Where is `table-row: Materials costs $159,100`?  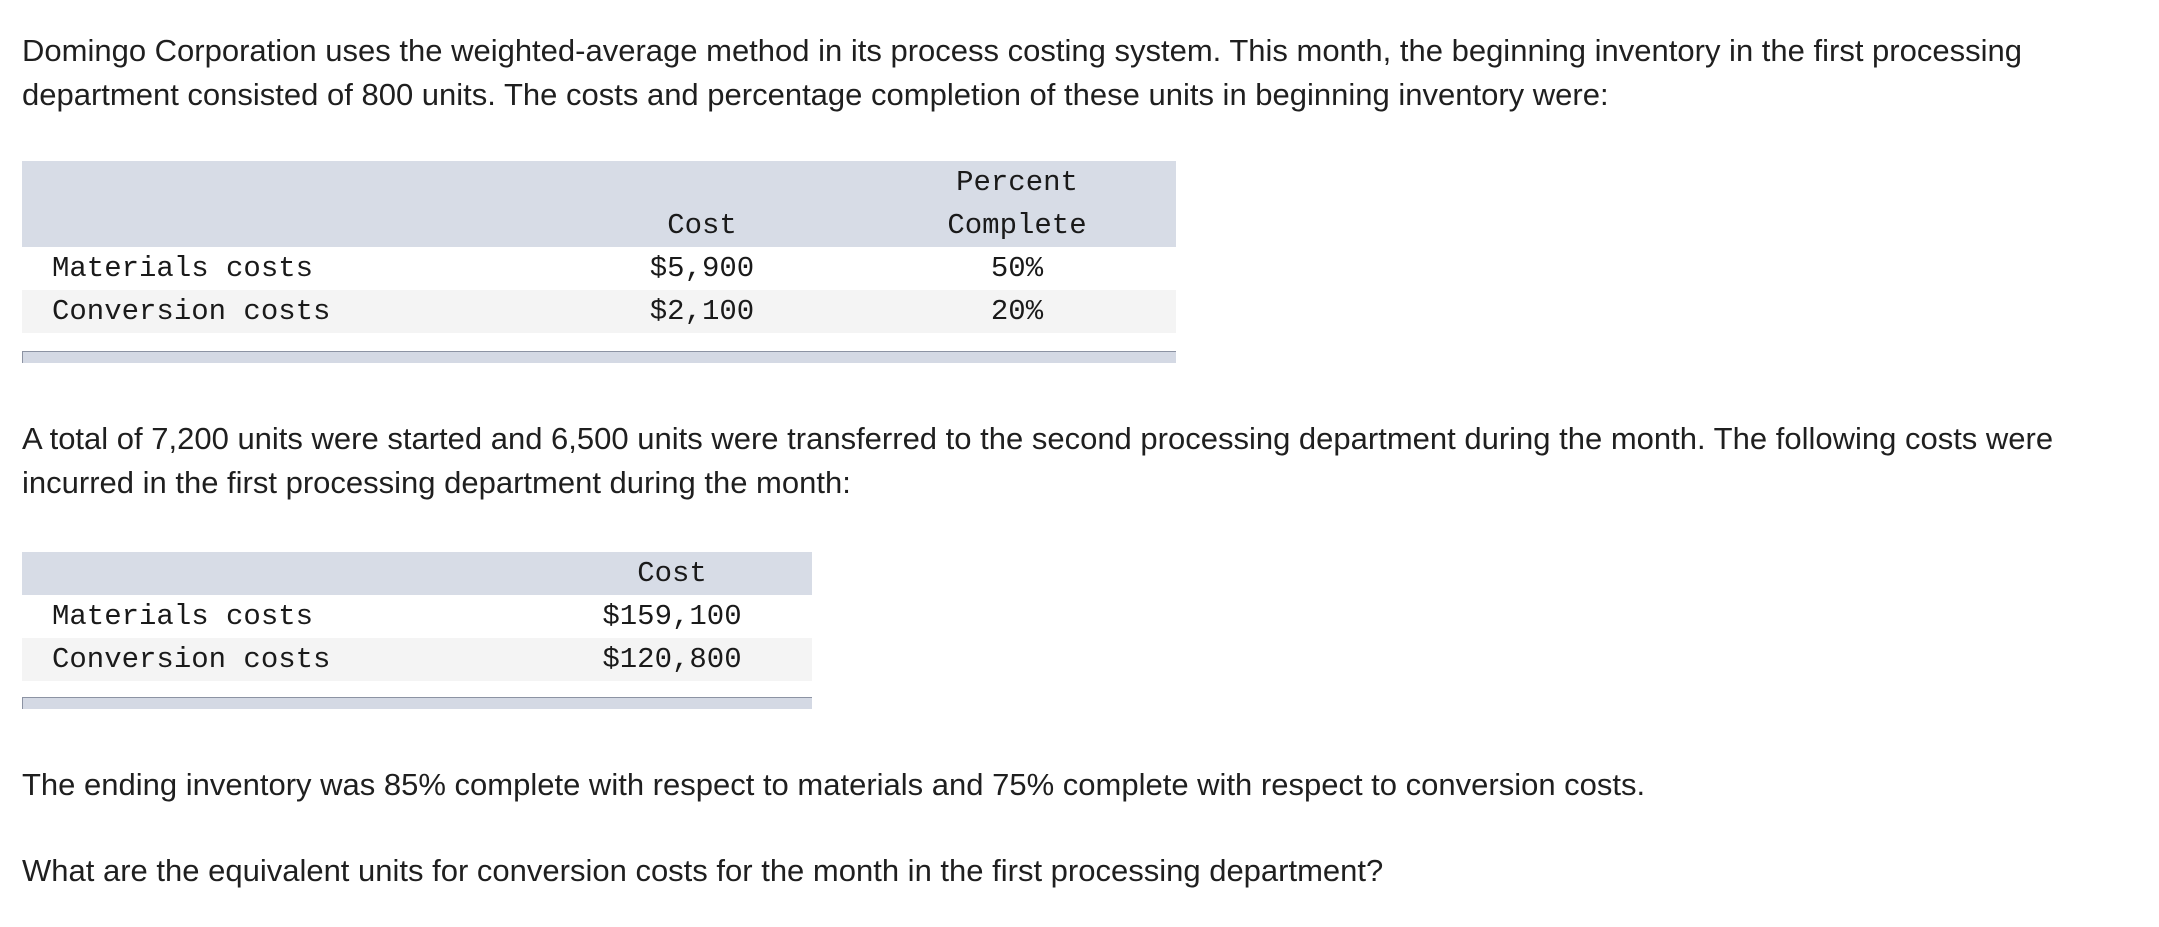 table-row: Materials costs $159,100 is located at coordinates (417, 616).